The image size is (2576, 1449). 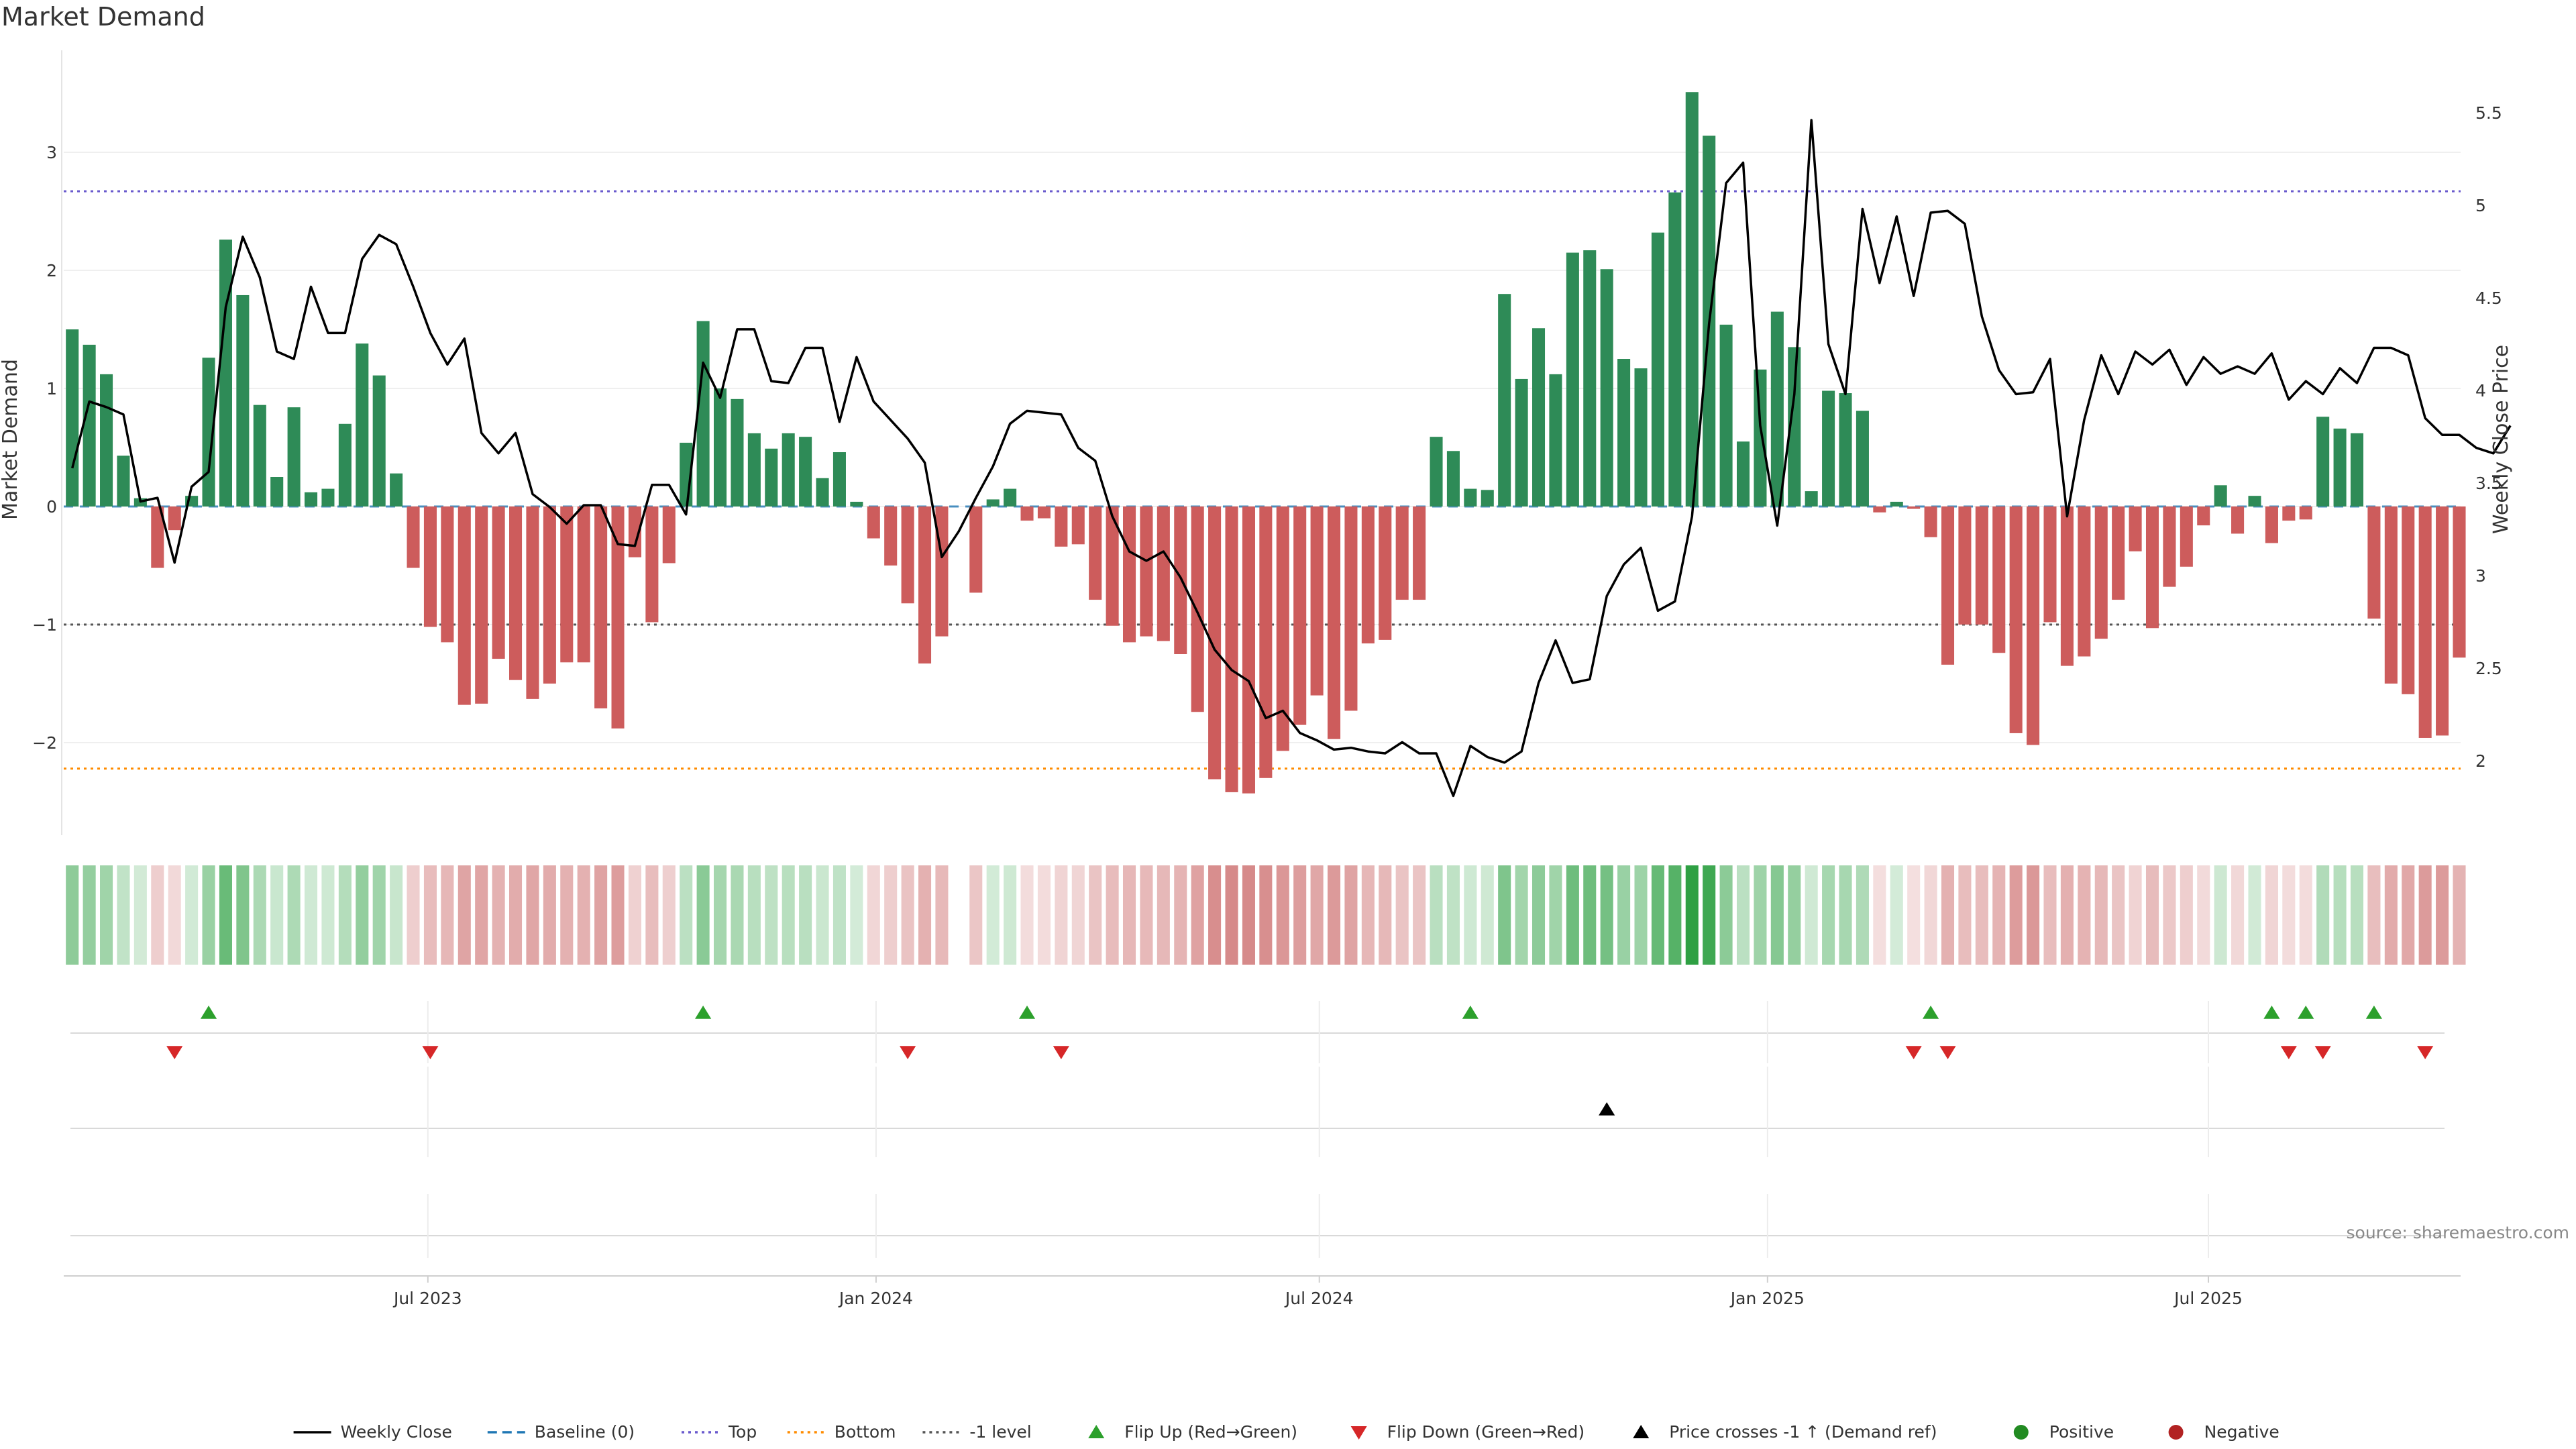 I want to click on x-axis: Jul 2023 Jan 2024 Jul 2024 Jan 2025 Jul 2025, so click(x=1262, y=1291).